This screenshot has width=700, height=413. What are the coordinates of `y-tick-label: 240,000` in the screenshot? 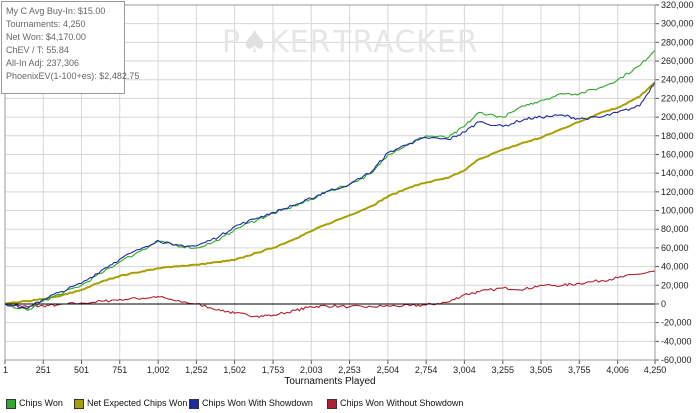 It's located at (677, 80).